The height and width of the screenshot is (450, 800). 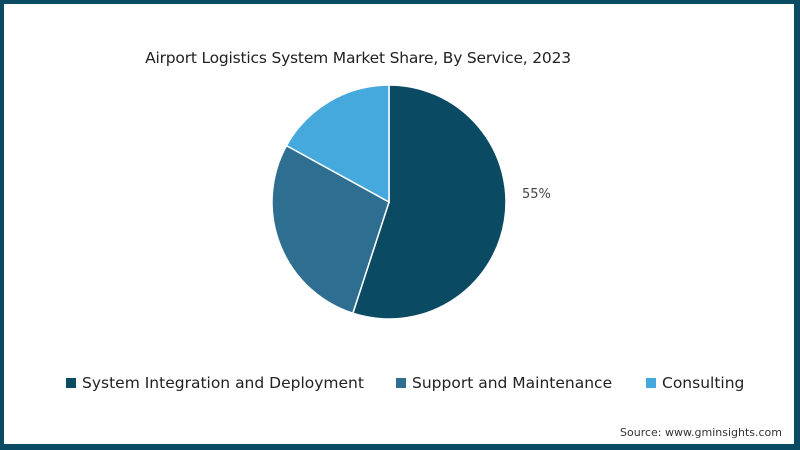 What do you see at coordinates (330, 229) in the screenshot?
I see `pie-slice-support-and-maintenance` at bounding box center [330, 229].